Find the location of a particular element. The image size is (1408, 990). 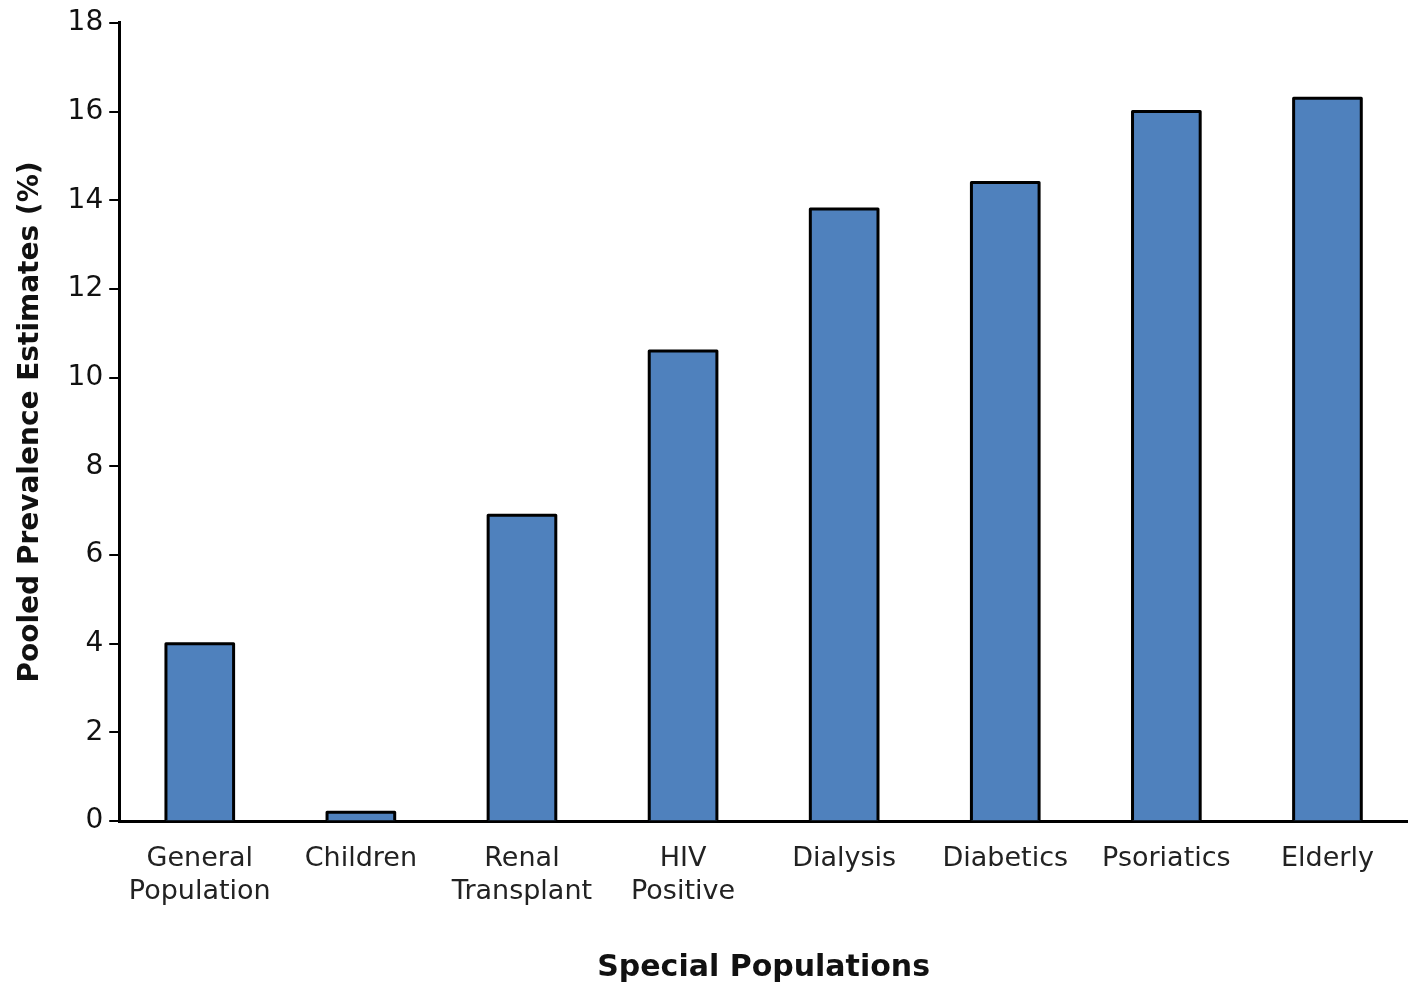

x-tick-label: General Population is located at coordinates (199, 873).